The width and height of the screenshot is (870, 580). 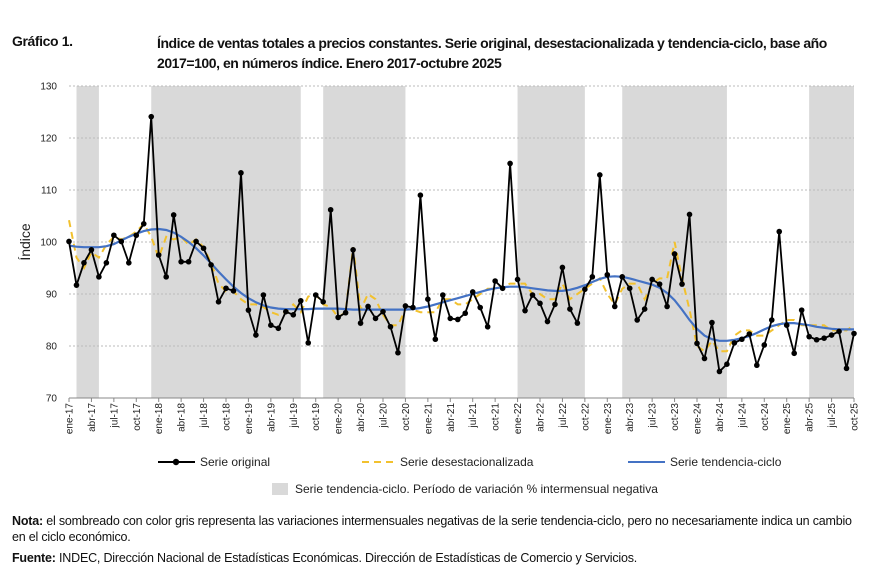 I want to click on x-tick-label: jul-22, so click(x=563, y=416).